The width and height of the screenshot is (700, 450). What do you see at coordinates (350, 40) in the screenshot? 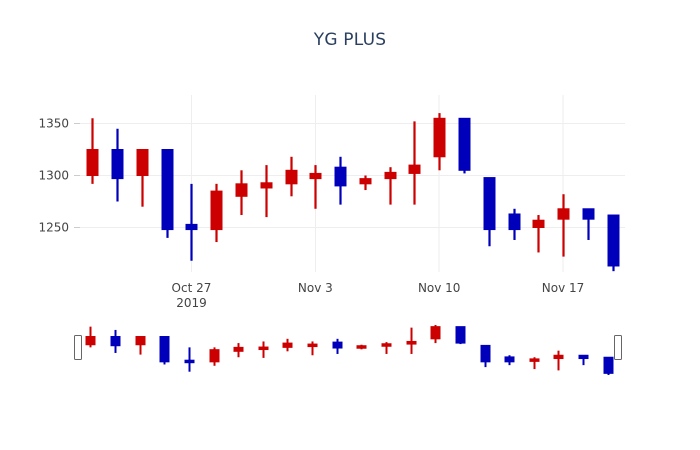
I see `page-title: YG PLUS` at bounding box center [350, 40].